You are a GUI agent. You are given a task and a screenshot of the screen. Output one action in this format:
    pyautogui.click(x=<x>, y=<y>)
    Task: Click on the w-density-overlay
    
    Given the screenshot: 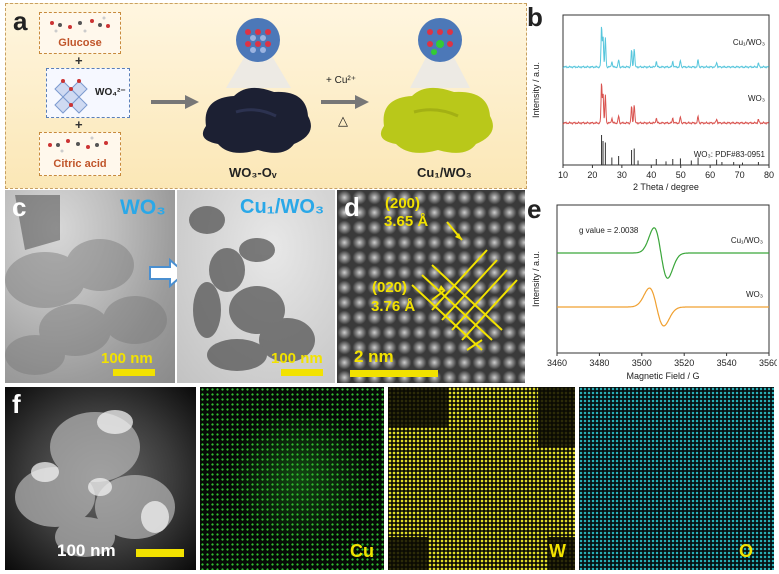 What is the action you would take?
    pyautogui.click(x=481, y=478)
    